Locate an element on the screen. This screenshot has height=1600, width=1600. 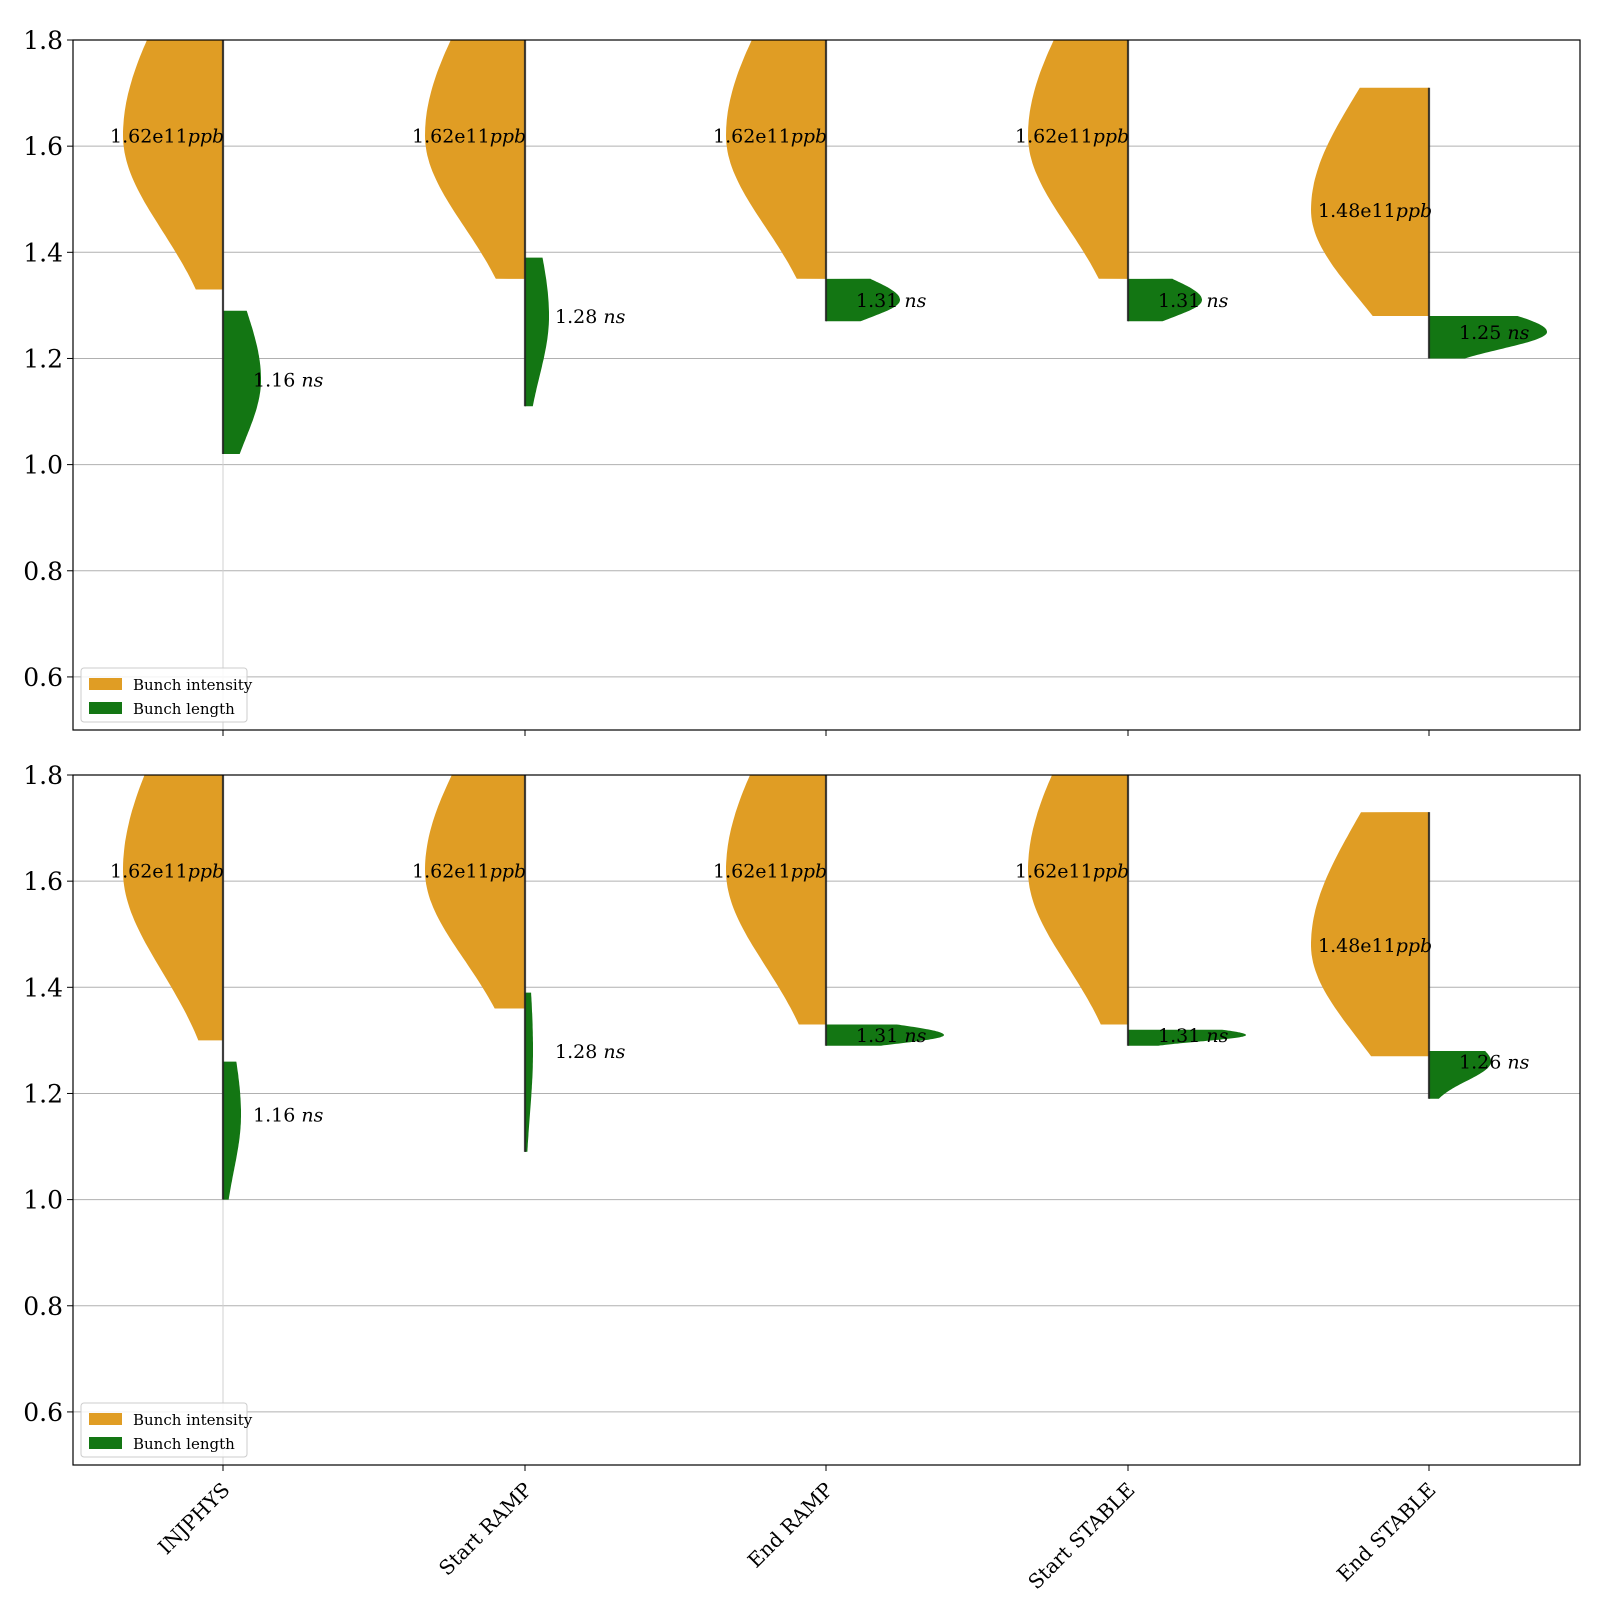
y-tick-label: 1.0 is located at coordinates (43, 1200).